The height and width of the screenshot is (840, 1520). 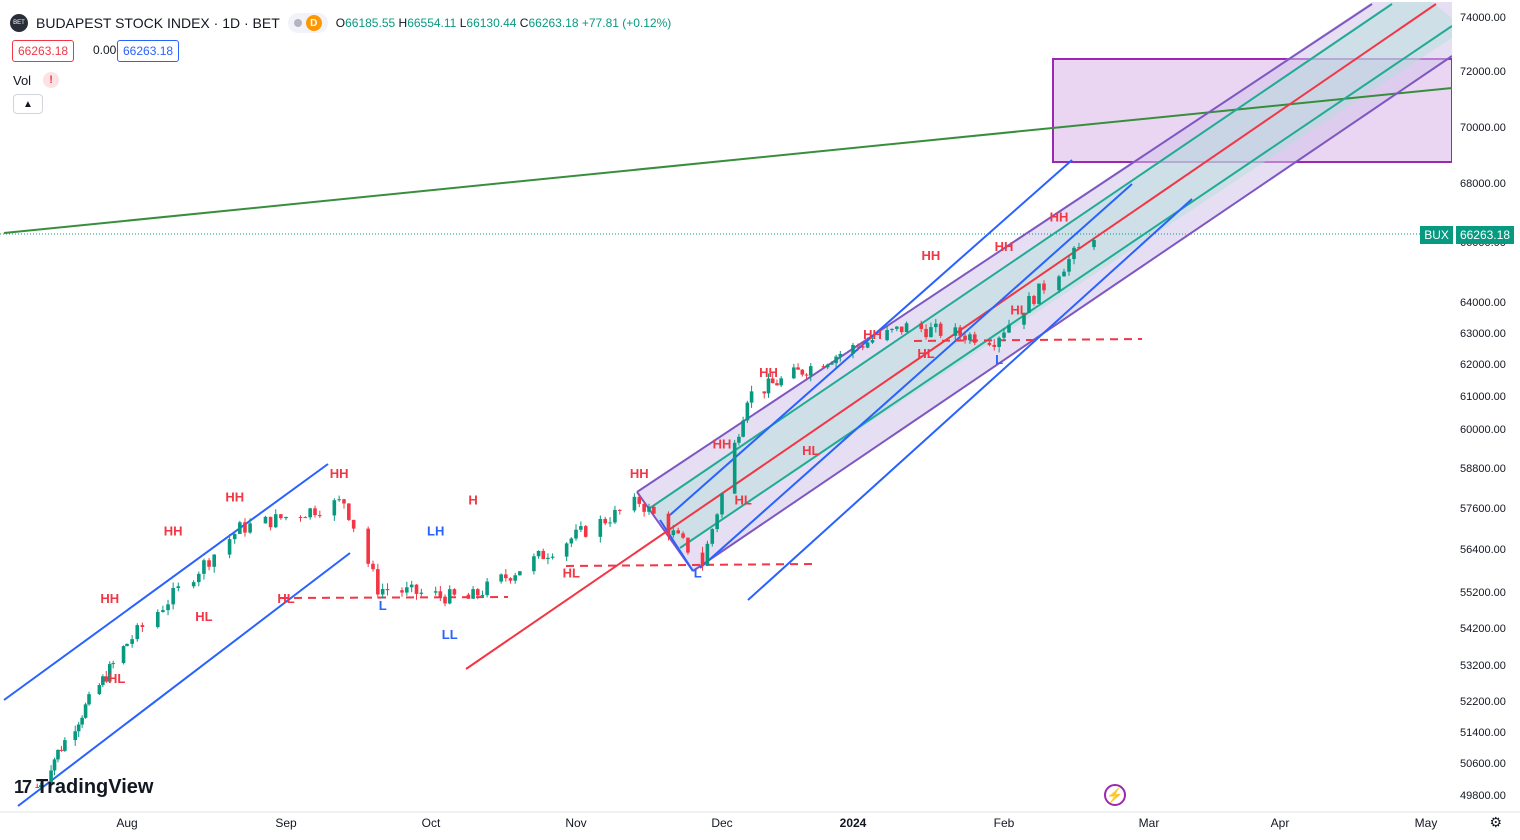 I want to click on gear-icon: ⚙, so click(x=1495, y=822).